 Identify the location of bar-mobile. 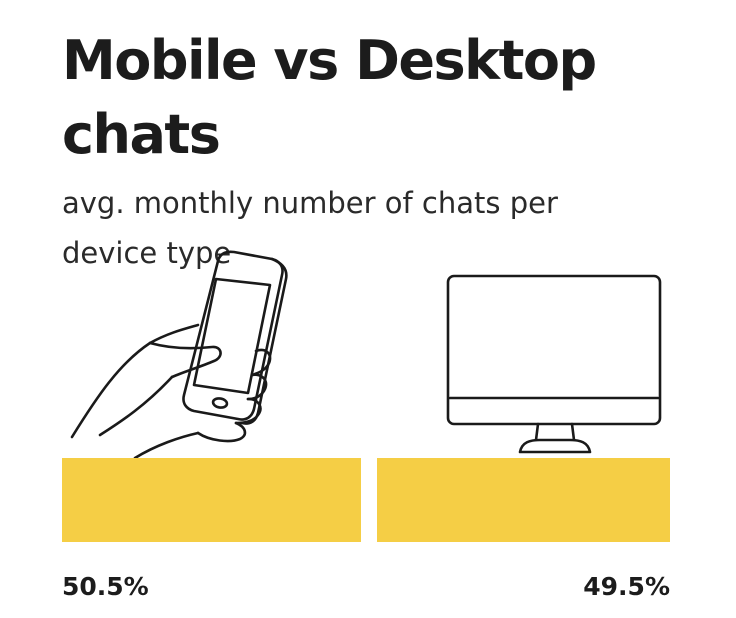
(211, 500).